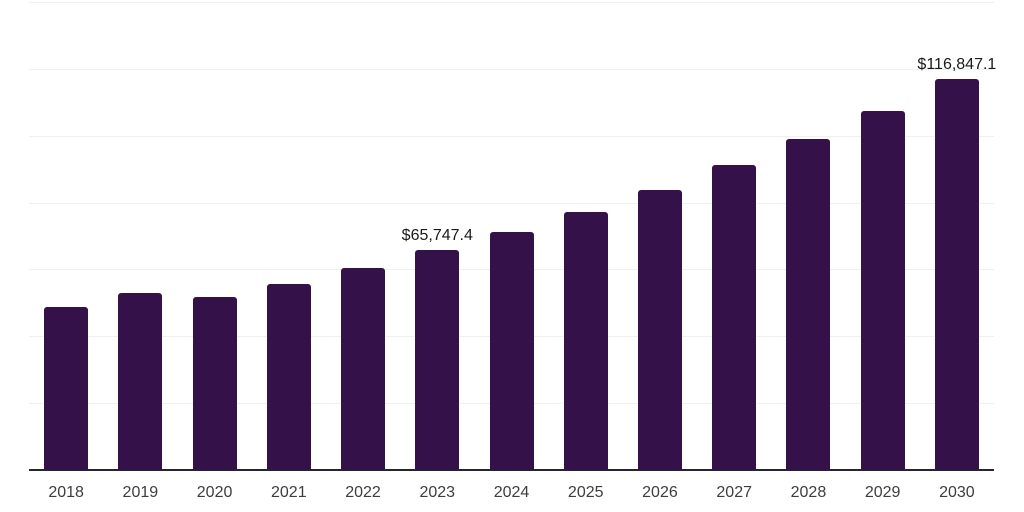 Image resolution: width=1024 pixels, height=512 pixels. Describe the element at coordinates (659, 329) in the screenshot. I see `bar-2026` at that location.